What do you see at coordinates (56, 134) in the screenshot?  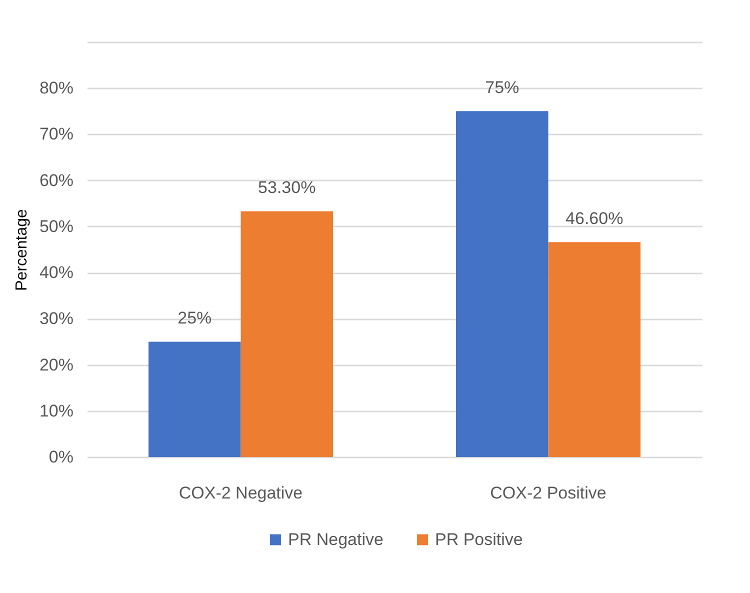 I see `y-tick-label: 70%` at bounding box center [56, 134].